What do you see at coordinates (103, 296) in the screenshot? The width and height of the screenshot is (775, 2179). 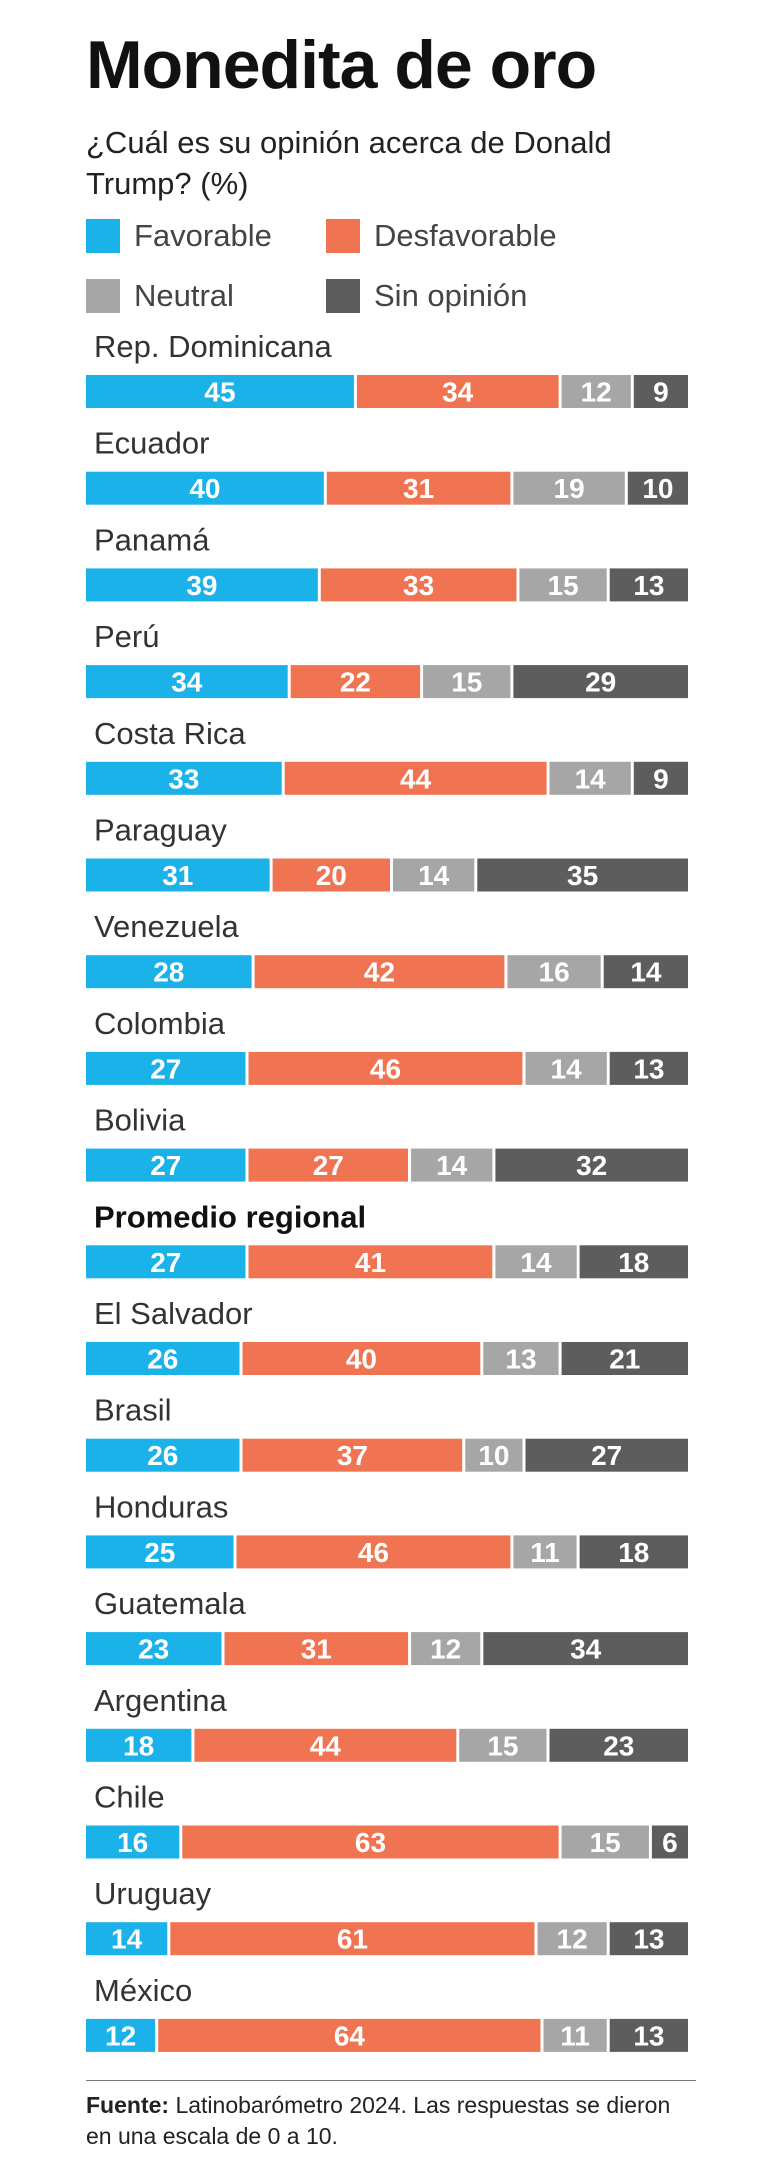 I see `legend-swatch-neutral` at bounding box center [103, 296].